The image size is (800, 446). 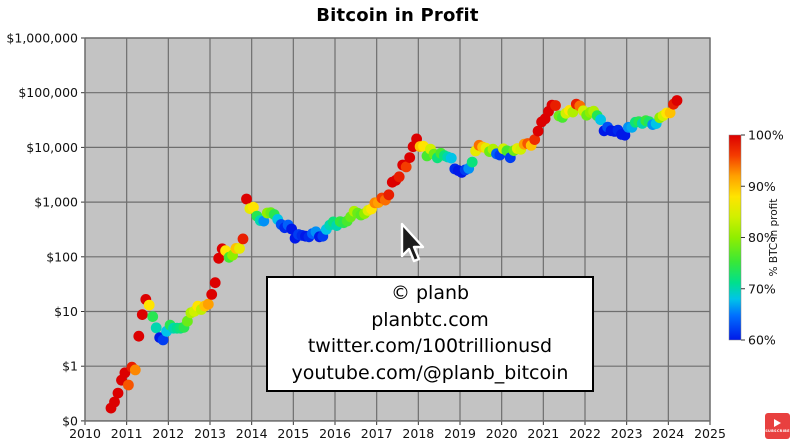 I want to click on youtube-play-icon, so click(x=777, y=423).